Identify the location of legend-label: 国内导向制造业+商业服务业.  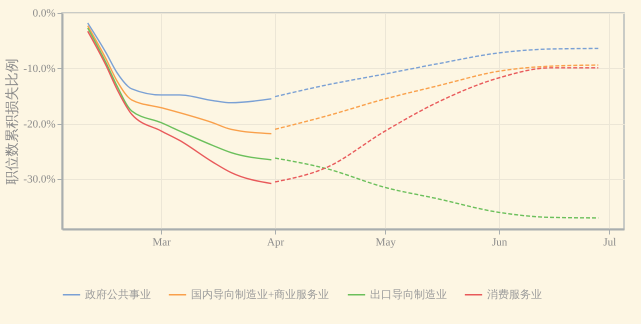
(260, 294).